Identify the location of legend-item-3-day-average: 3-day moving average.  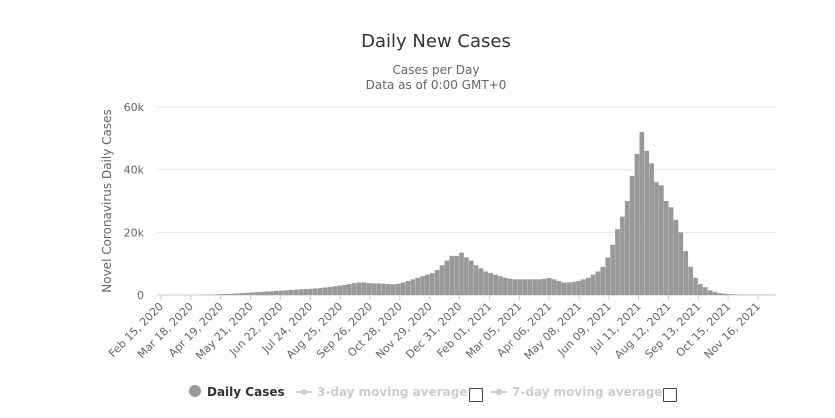
(381, 392).